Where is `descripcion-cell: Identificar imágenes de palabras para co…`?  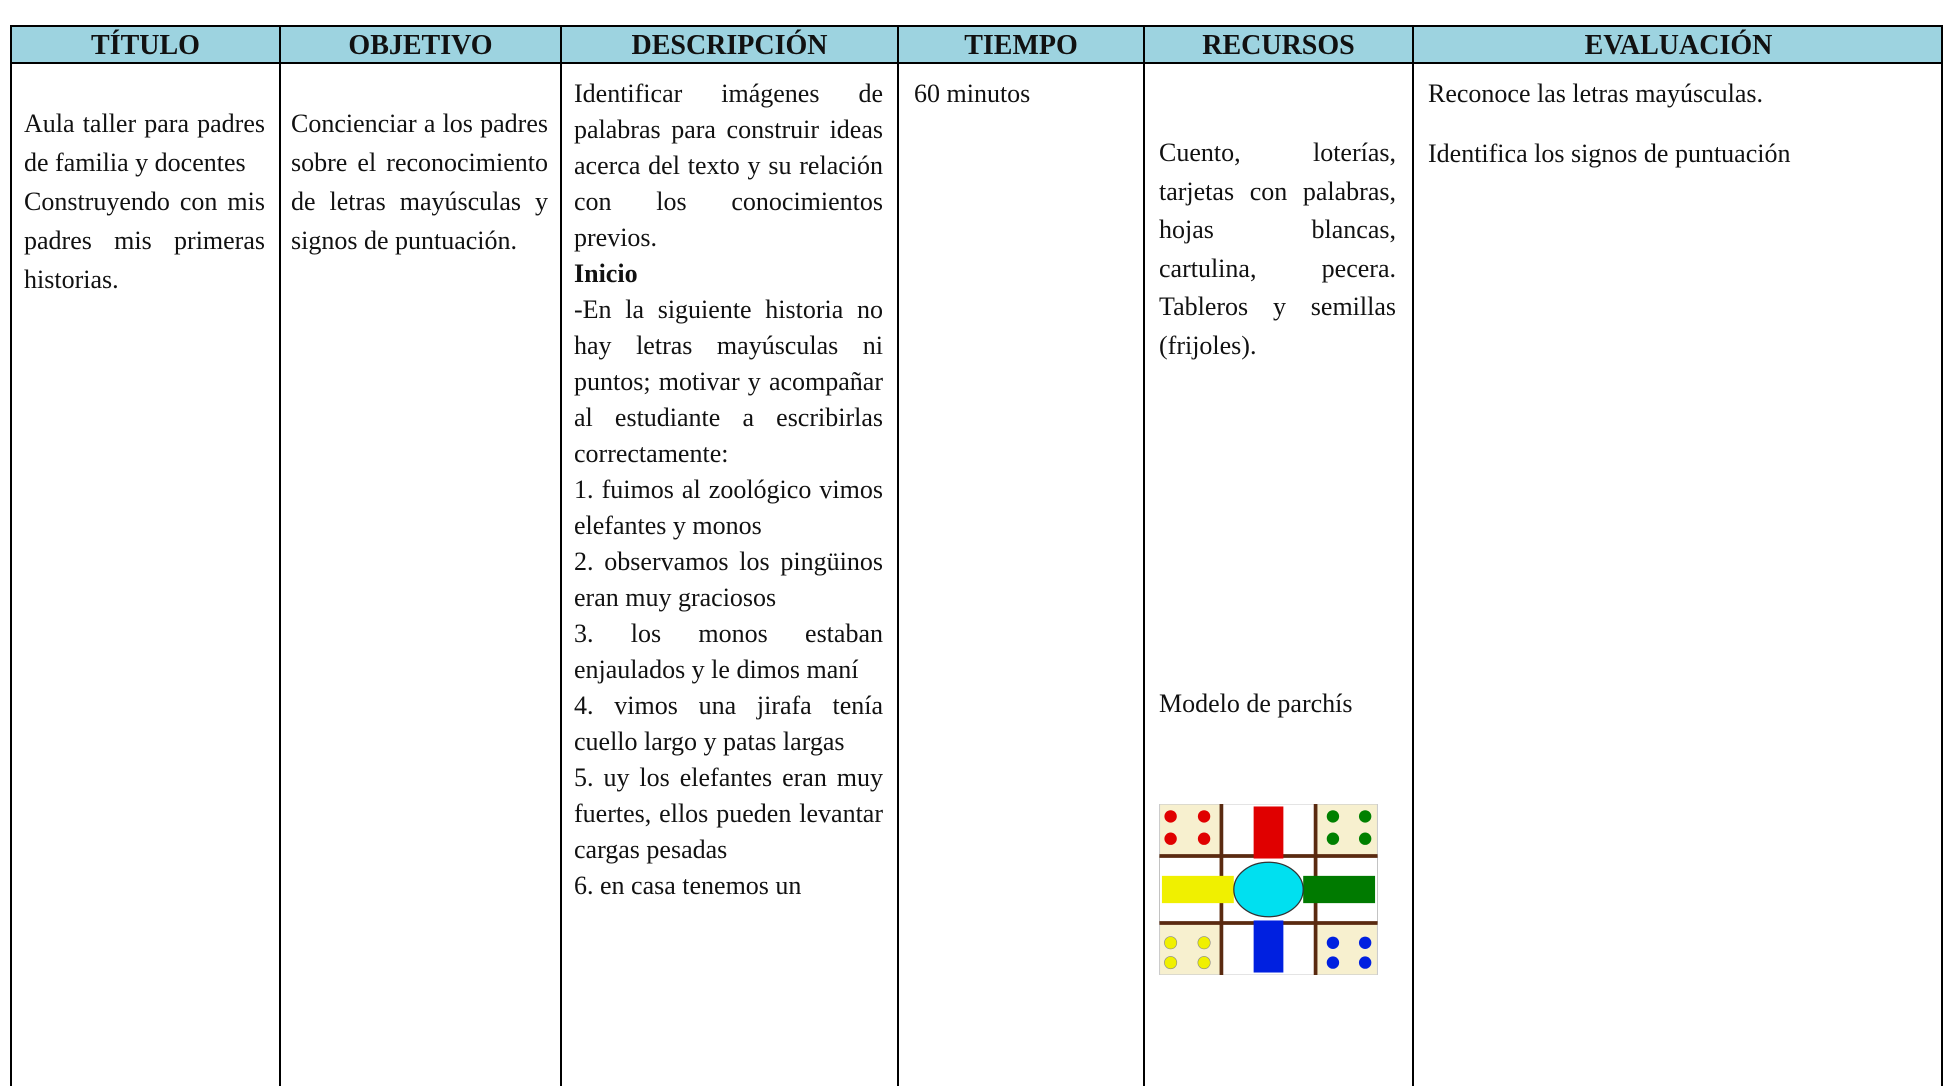 descripcion-cell: Identificar imágenes de palabras para co… is located at coordinates (728, 490).